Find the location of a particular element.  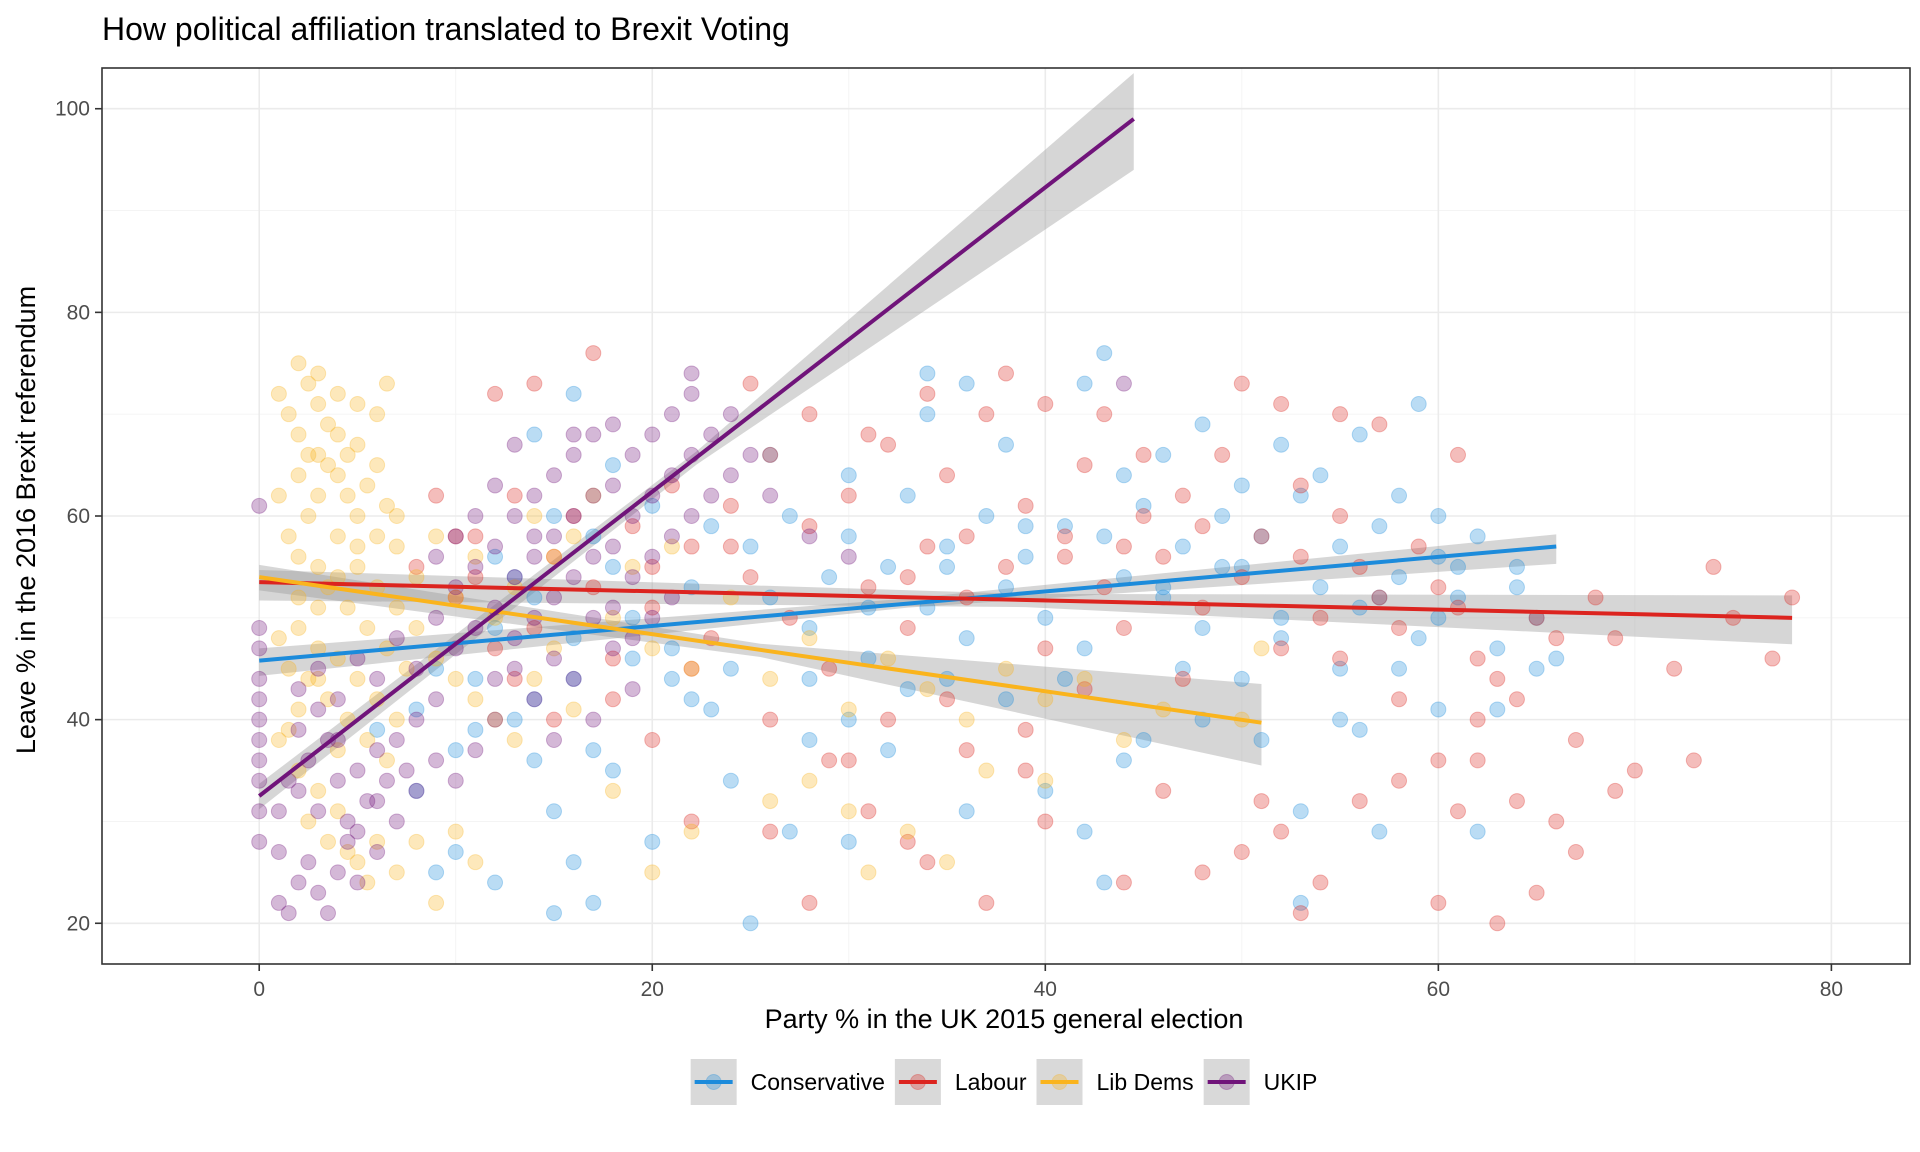

y-tick-label: 20 is located at coordinates (78, 923).